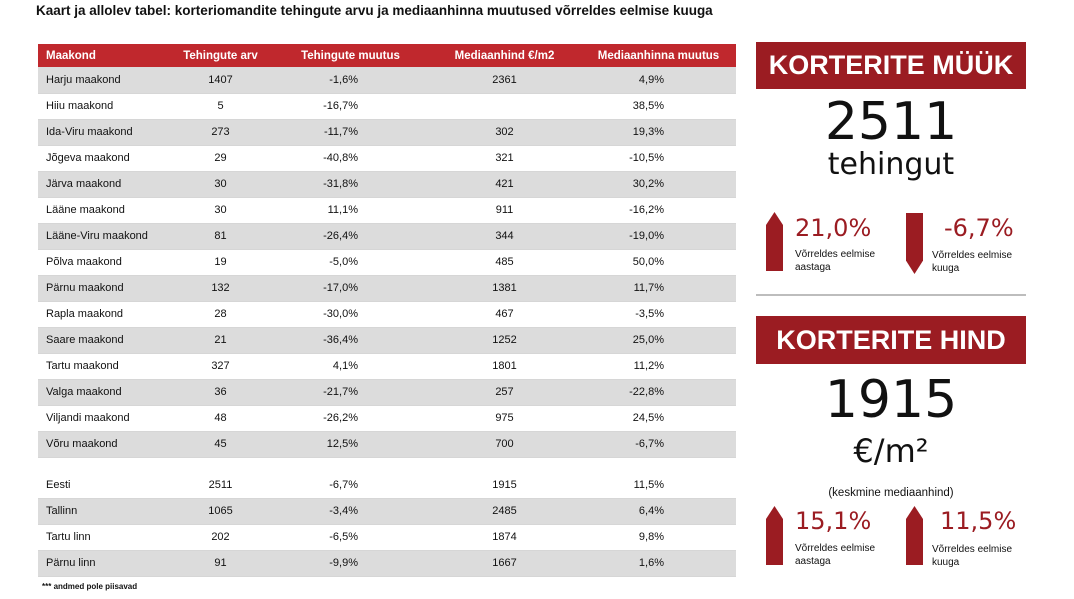  What do you see at coordinates (103, 80) in the screenshot?
I see `cell-county: Harju maakond` at bounding box center [103, 80].